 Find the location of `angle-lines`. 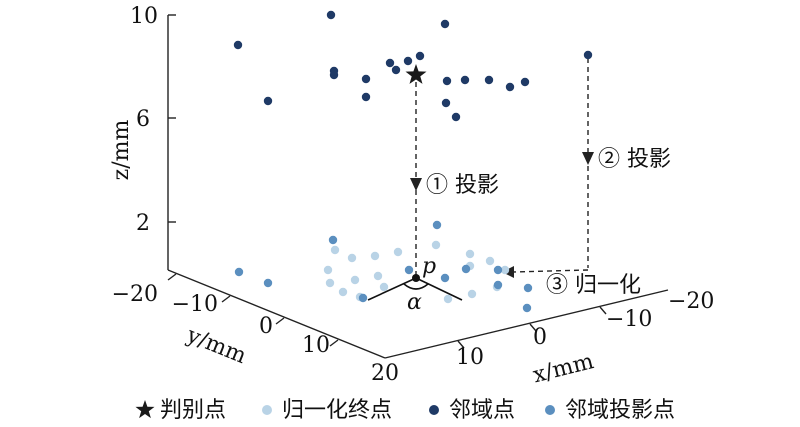

angle-lines is located at coordinates (415, 289).